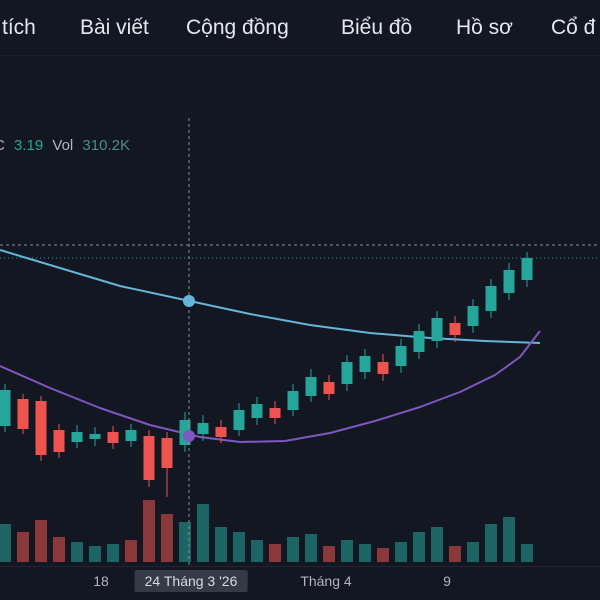  Describe the element at coordinates (63, 145) in the screenshot. I see `volume-label: Vol` at that location.